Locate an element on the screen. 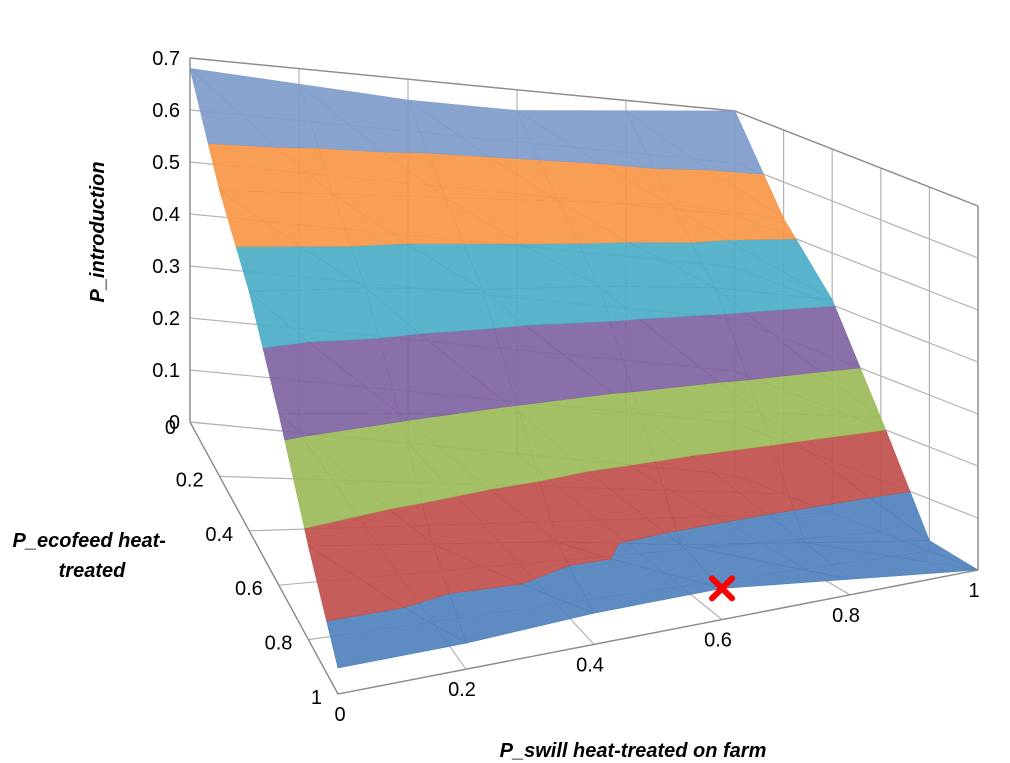 The height and width of the screenshot is (763, 1010). x-tick-label: 0.8 is located at coordinates (846, 616).